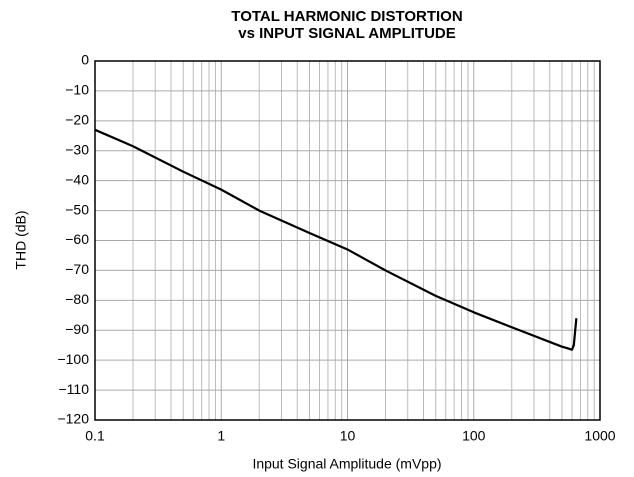 This screenshot has width=634, height=477. Describe the element at coordinates (85, 60) in the screenshot. I see `y-tick-label: 0` at that location.